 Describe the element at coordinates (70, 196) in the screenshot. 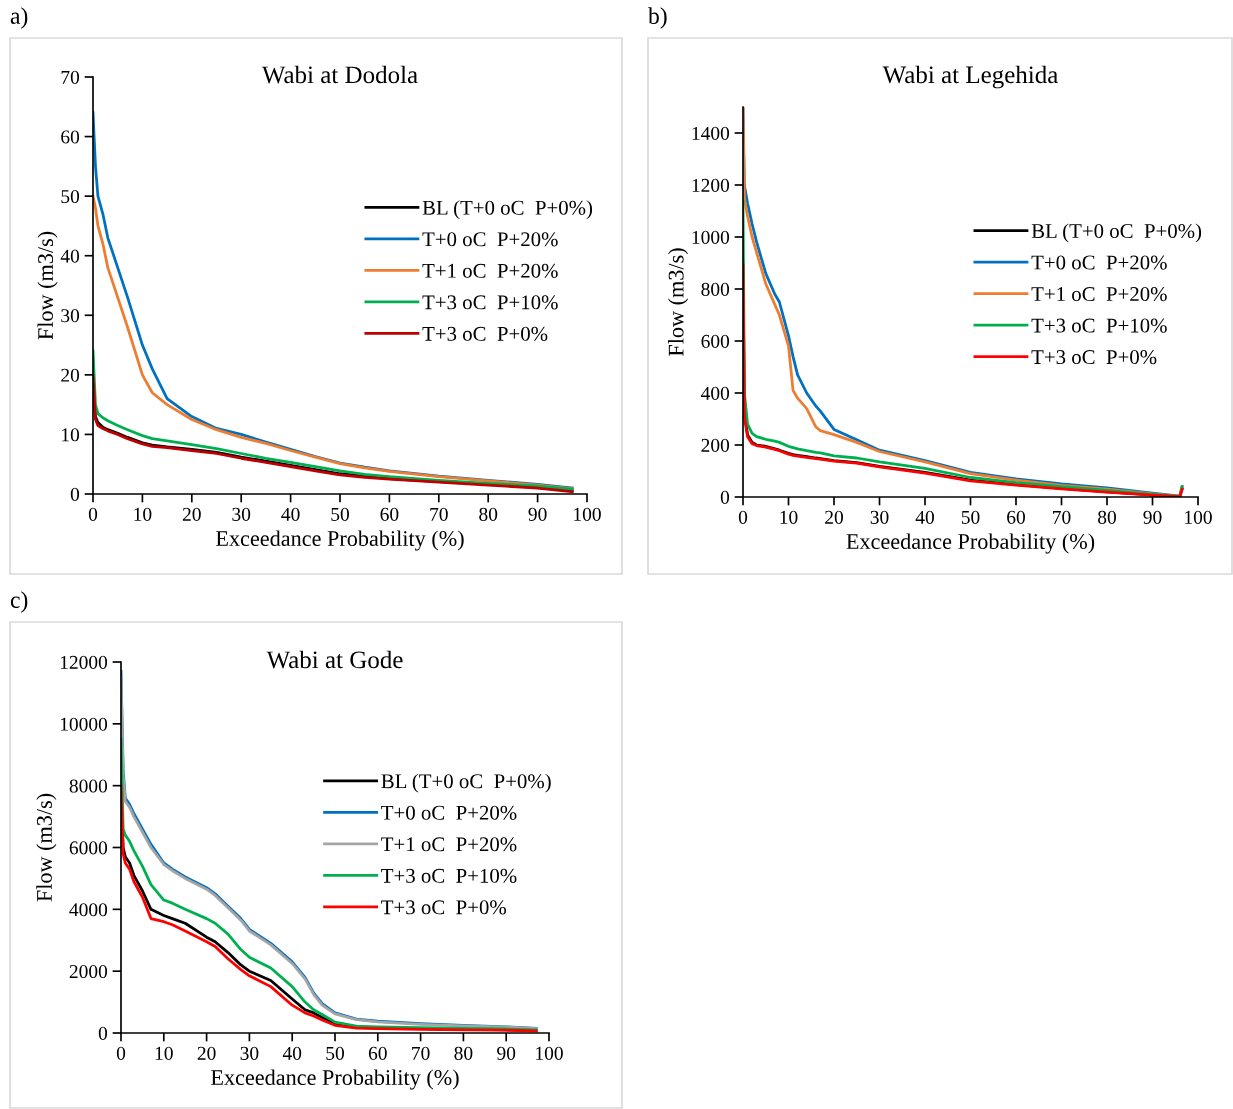

I see `y-tick-label: 50` at that location.